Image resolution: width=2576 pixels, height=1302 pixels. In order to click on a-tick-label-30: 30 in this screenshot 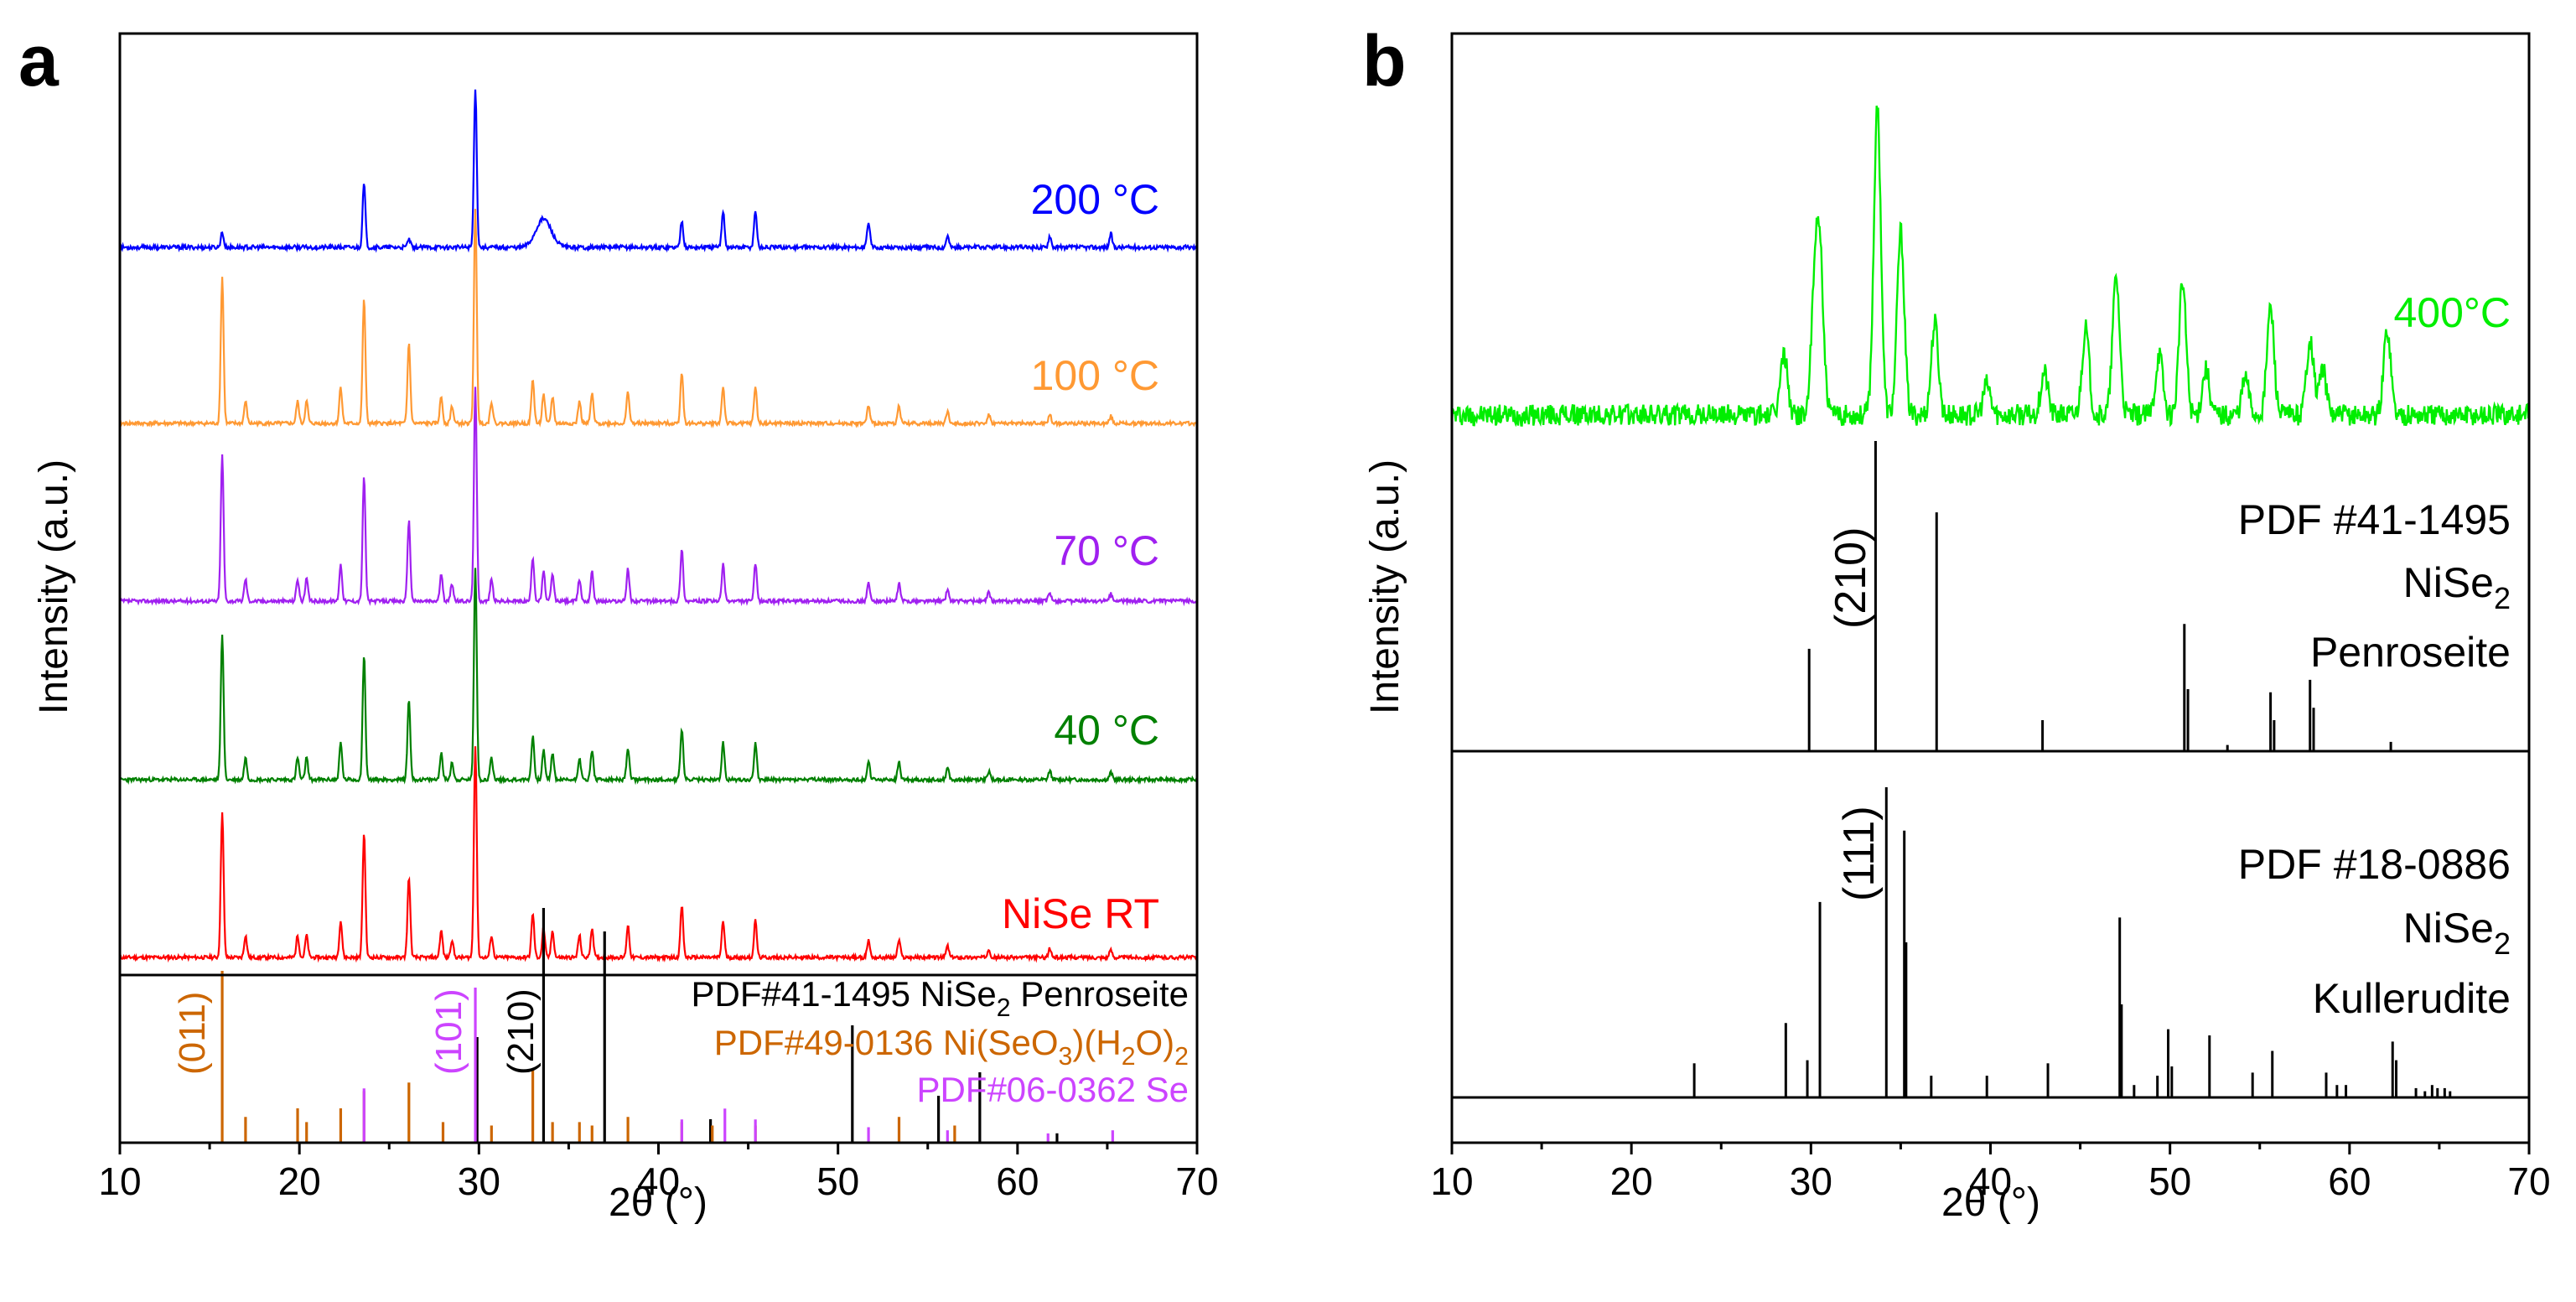, I will do `click(479, 1181)`.